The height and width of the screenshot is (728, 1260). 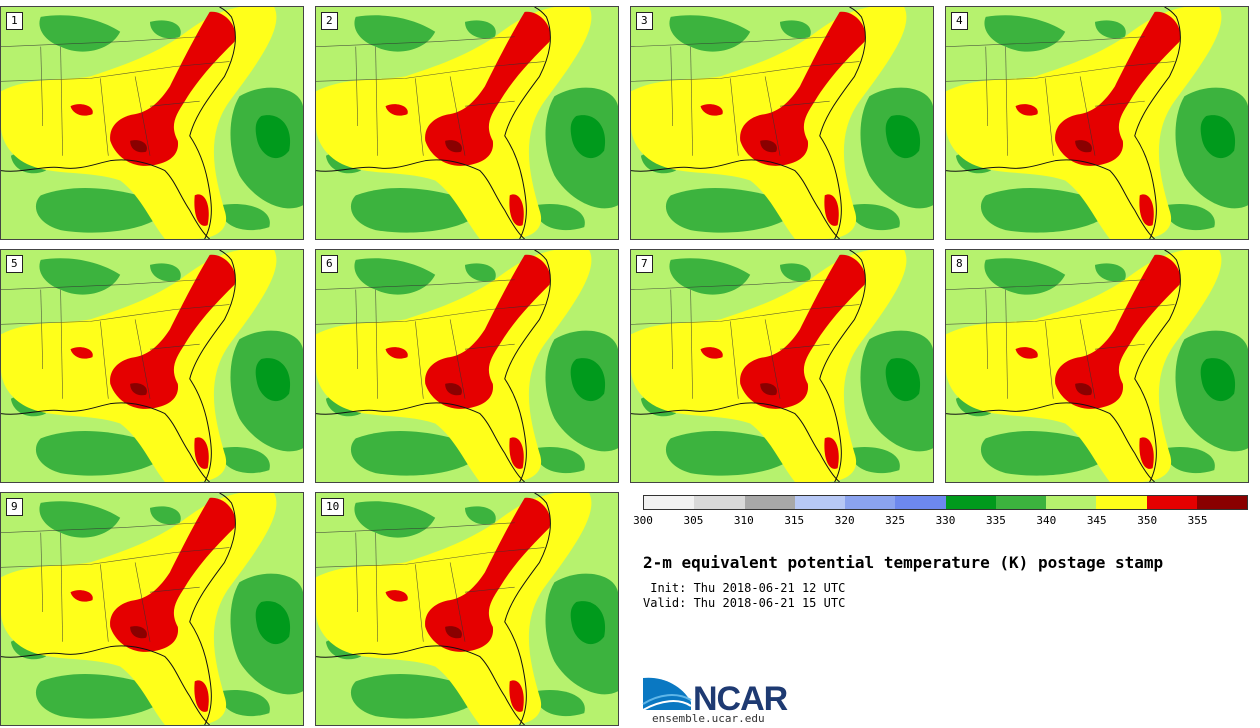 I want to click on colorbar-tick-label: 335, so click(x=995, y=520).